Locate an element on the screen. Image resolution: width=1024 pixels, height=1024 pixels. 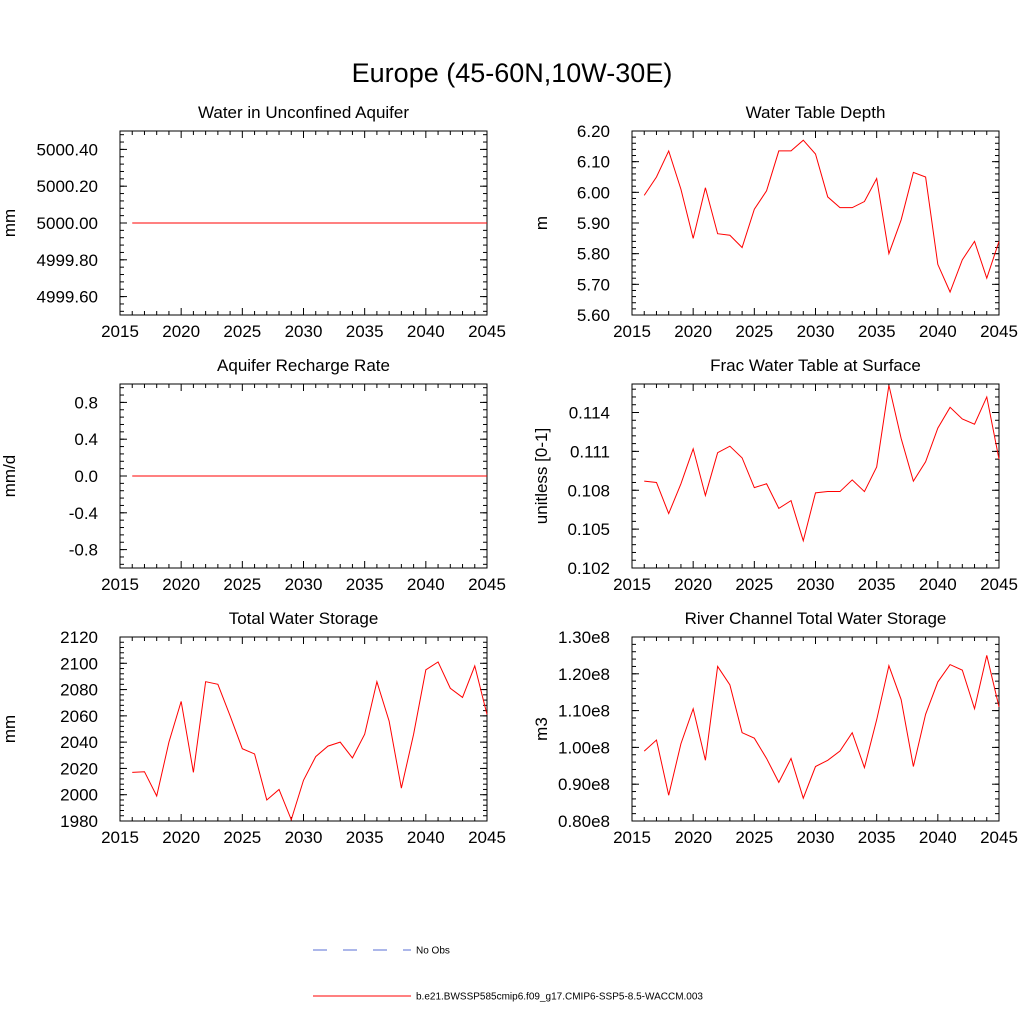
y-tick-label: 0.90e8 is located at coordinates (584, 784).